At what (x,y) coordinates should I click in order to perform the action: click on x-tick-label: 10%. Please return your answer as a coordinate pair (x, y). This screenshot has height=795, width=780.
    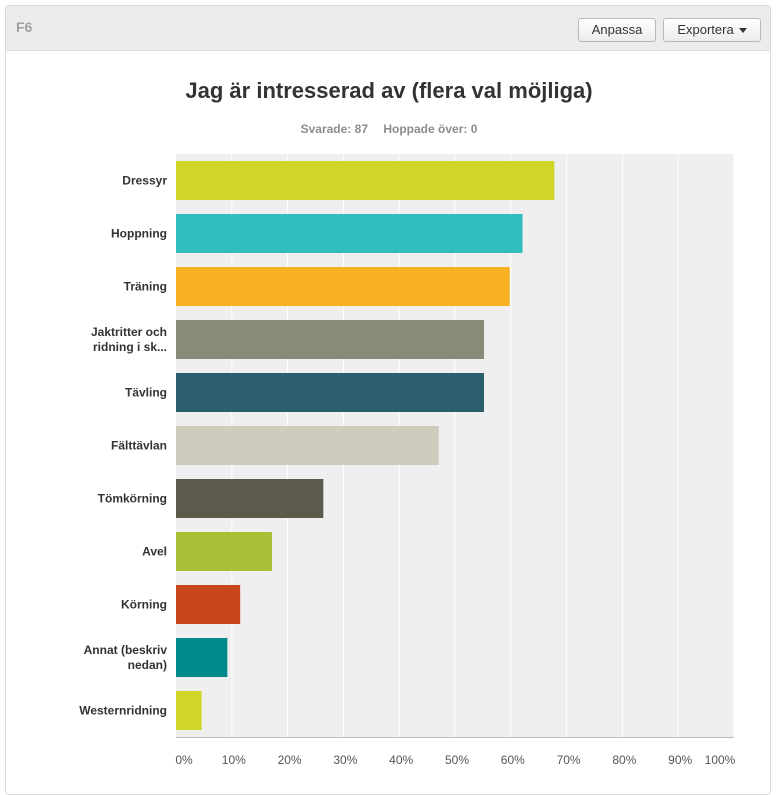
    Looking at the image, I should click on (234, 760).